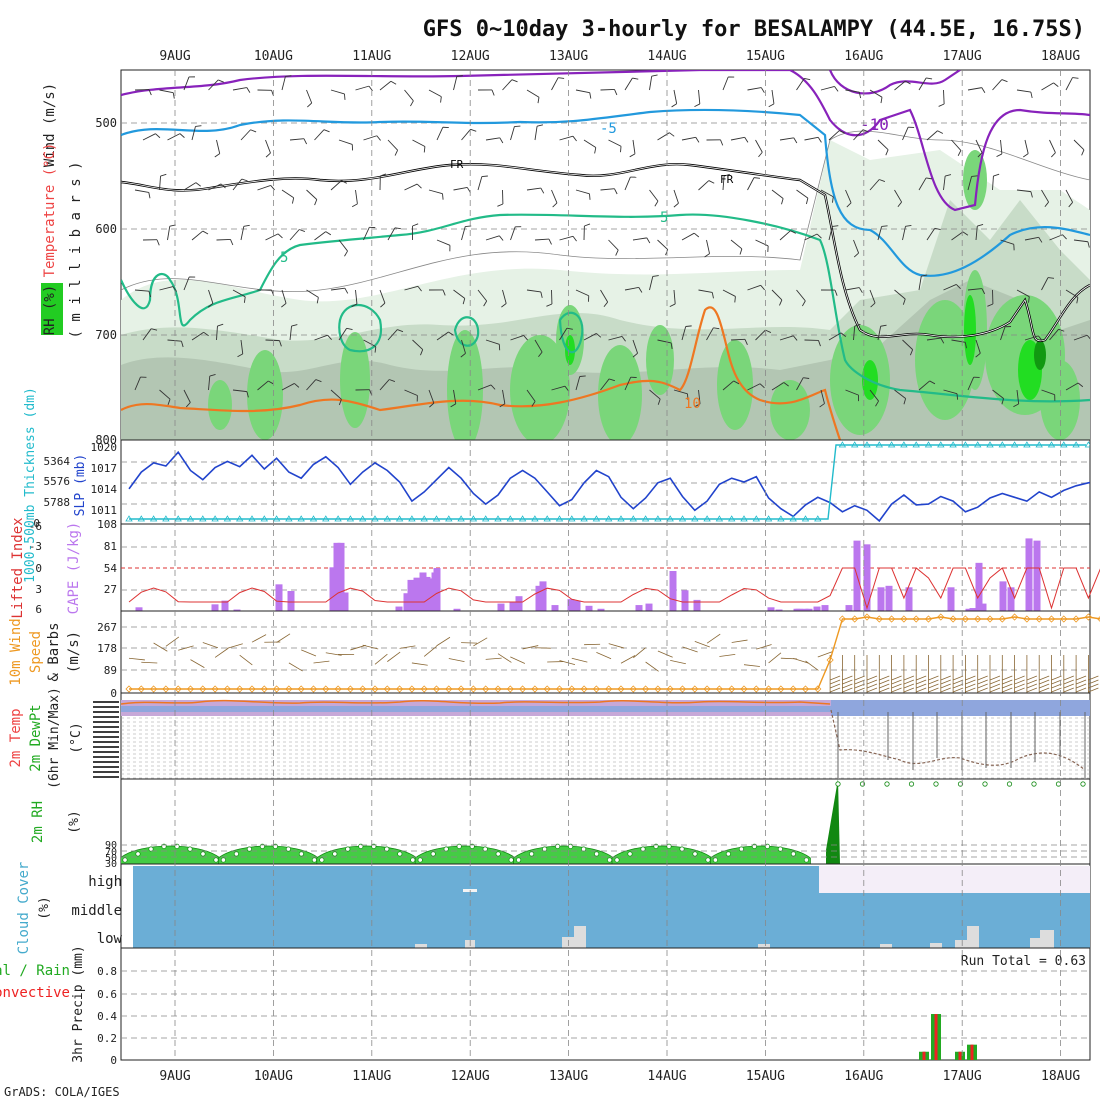 The height and width of the screenshot is (1100, 1100). Describe the element at coordinates (664, 218) in the screenshot. I see `contour-label-plus5-1: 5` at that location.